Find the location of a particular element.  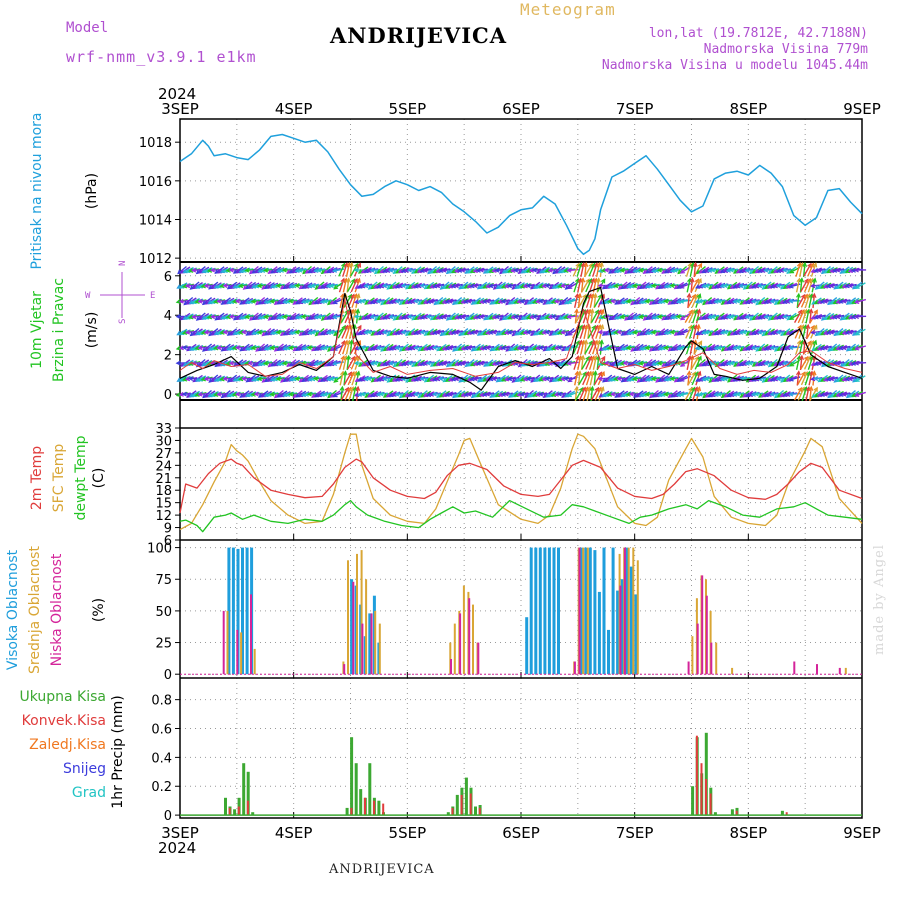

x-tick-label-top: 6SEP is located at coordinates (521, 109).